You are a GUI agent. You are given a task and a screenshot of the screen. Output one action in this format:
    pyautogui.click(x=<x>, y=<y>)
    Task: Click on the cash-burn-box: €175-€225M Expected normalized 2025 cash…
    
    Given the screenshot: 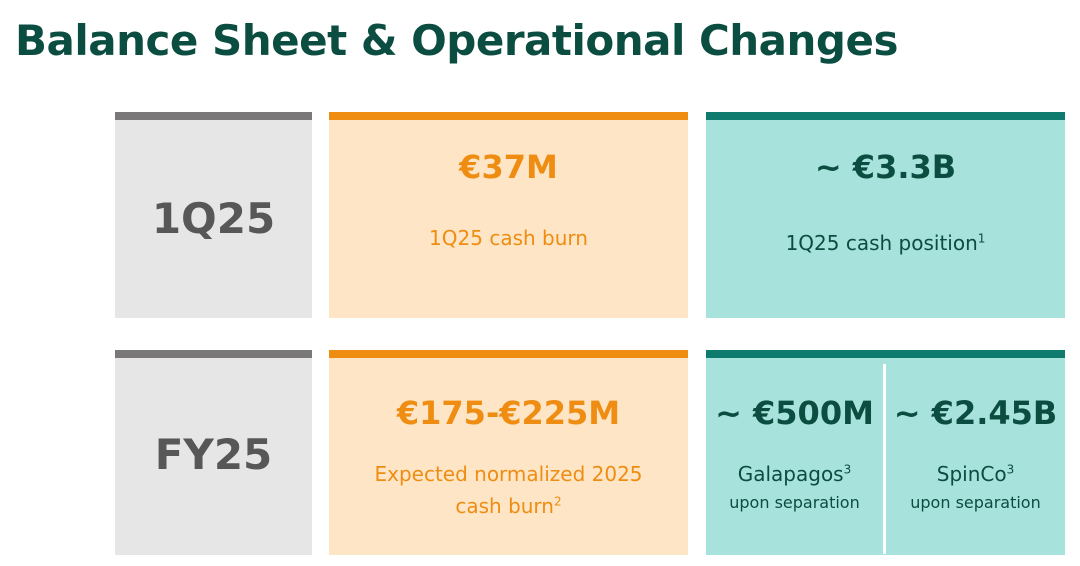 What is the action you would take?
    pyautogui.click(x=508, y=452)
    